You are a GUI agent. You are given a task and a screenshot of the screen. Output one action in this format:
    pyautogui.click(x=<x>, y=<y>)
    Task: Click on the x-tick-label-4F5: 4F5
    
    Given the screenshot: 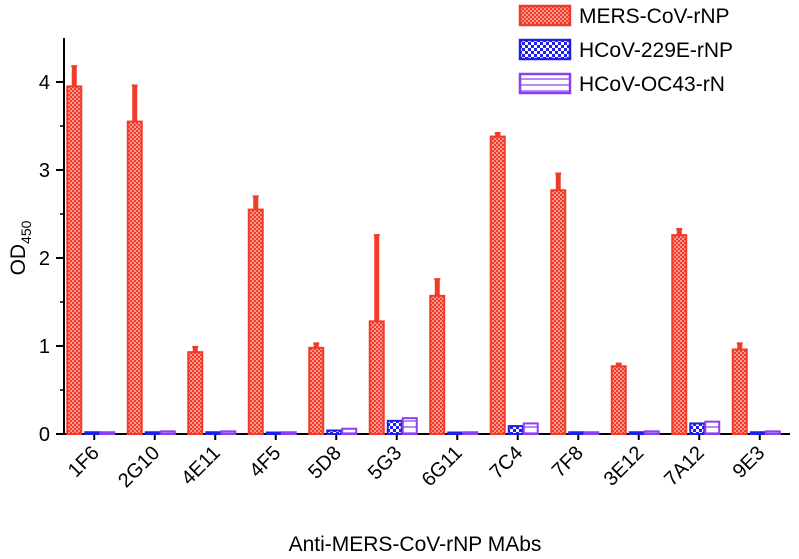 What is the action you would take?
    pyautogui.click(x=265, y=462)
    